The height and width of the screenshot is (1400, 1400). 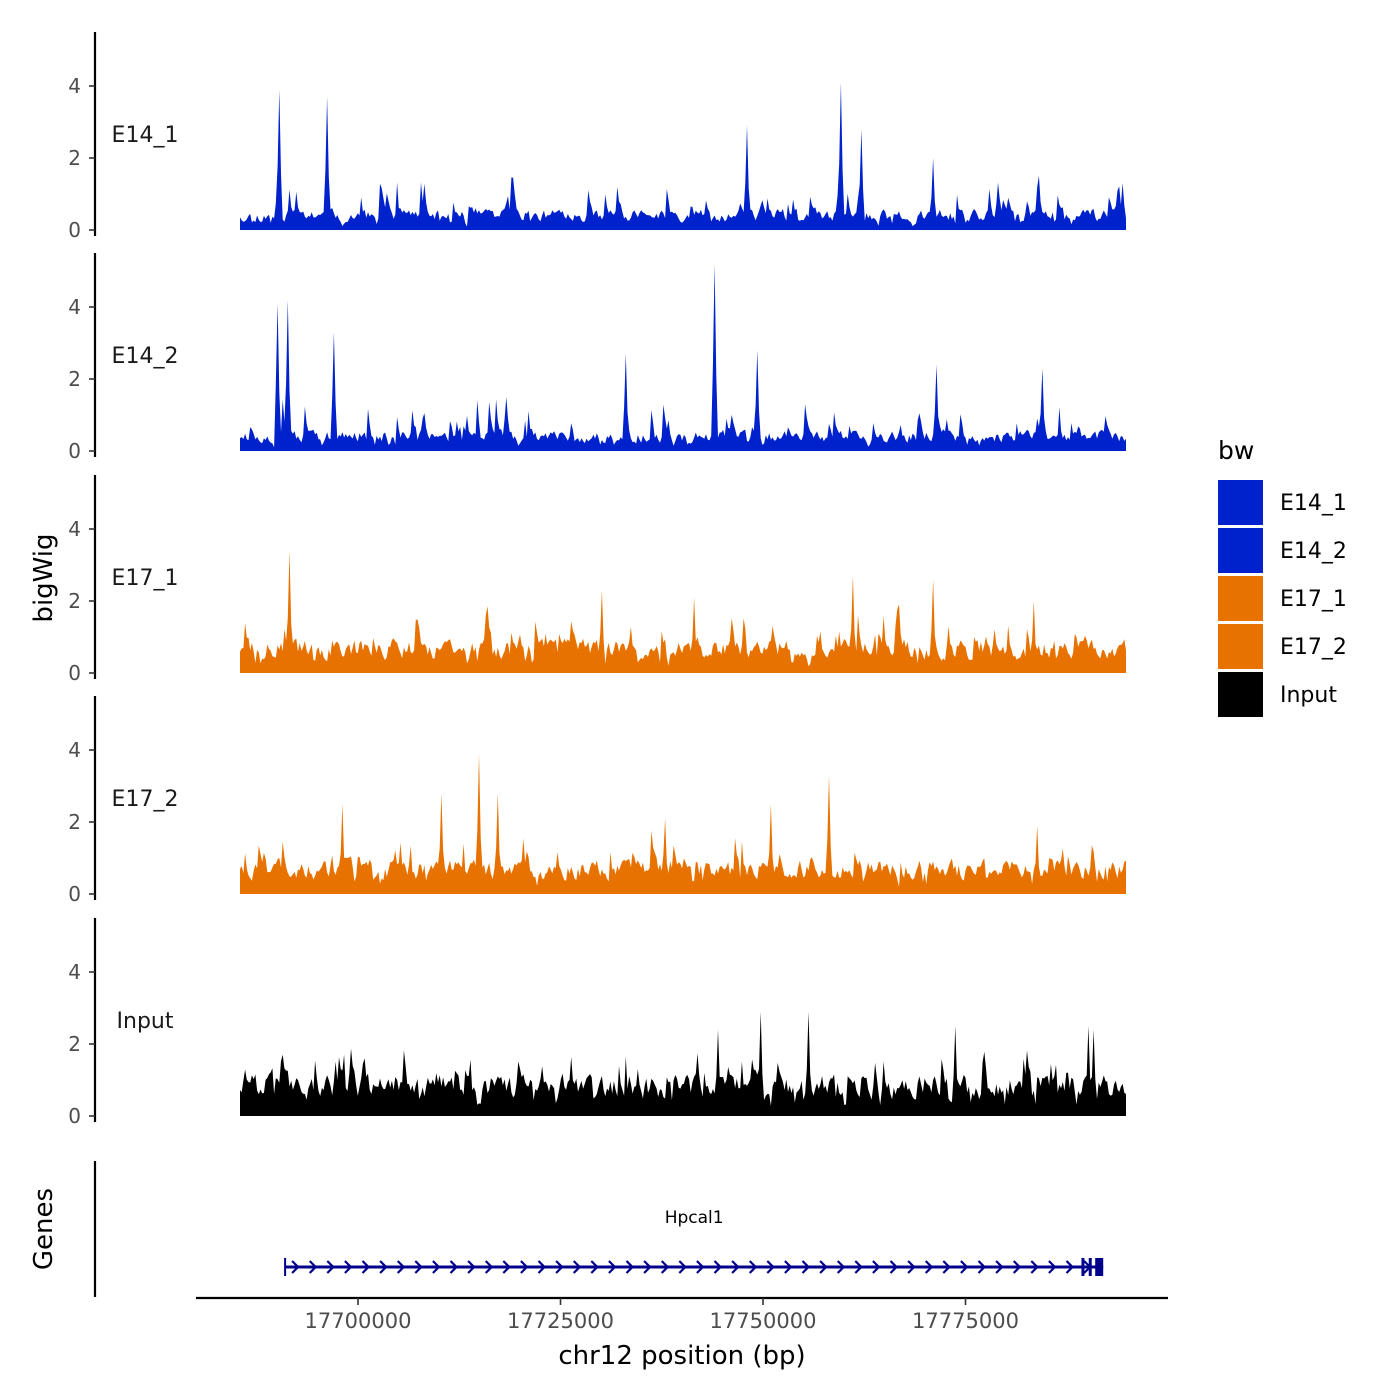 I want to click on x-axis: 17700000 17725000 17750000 17775000, so click(x=682, y=1314).